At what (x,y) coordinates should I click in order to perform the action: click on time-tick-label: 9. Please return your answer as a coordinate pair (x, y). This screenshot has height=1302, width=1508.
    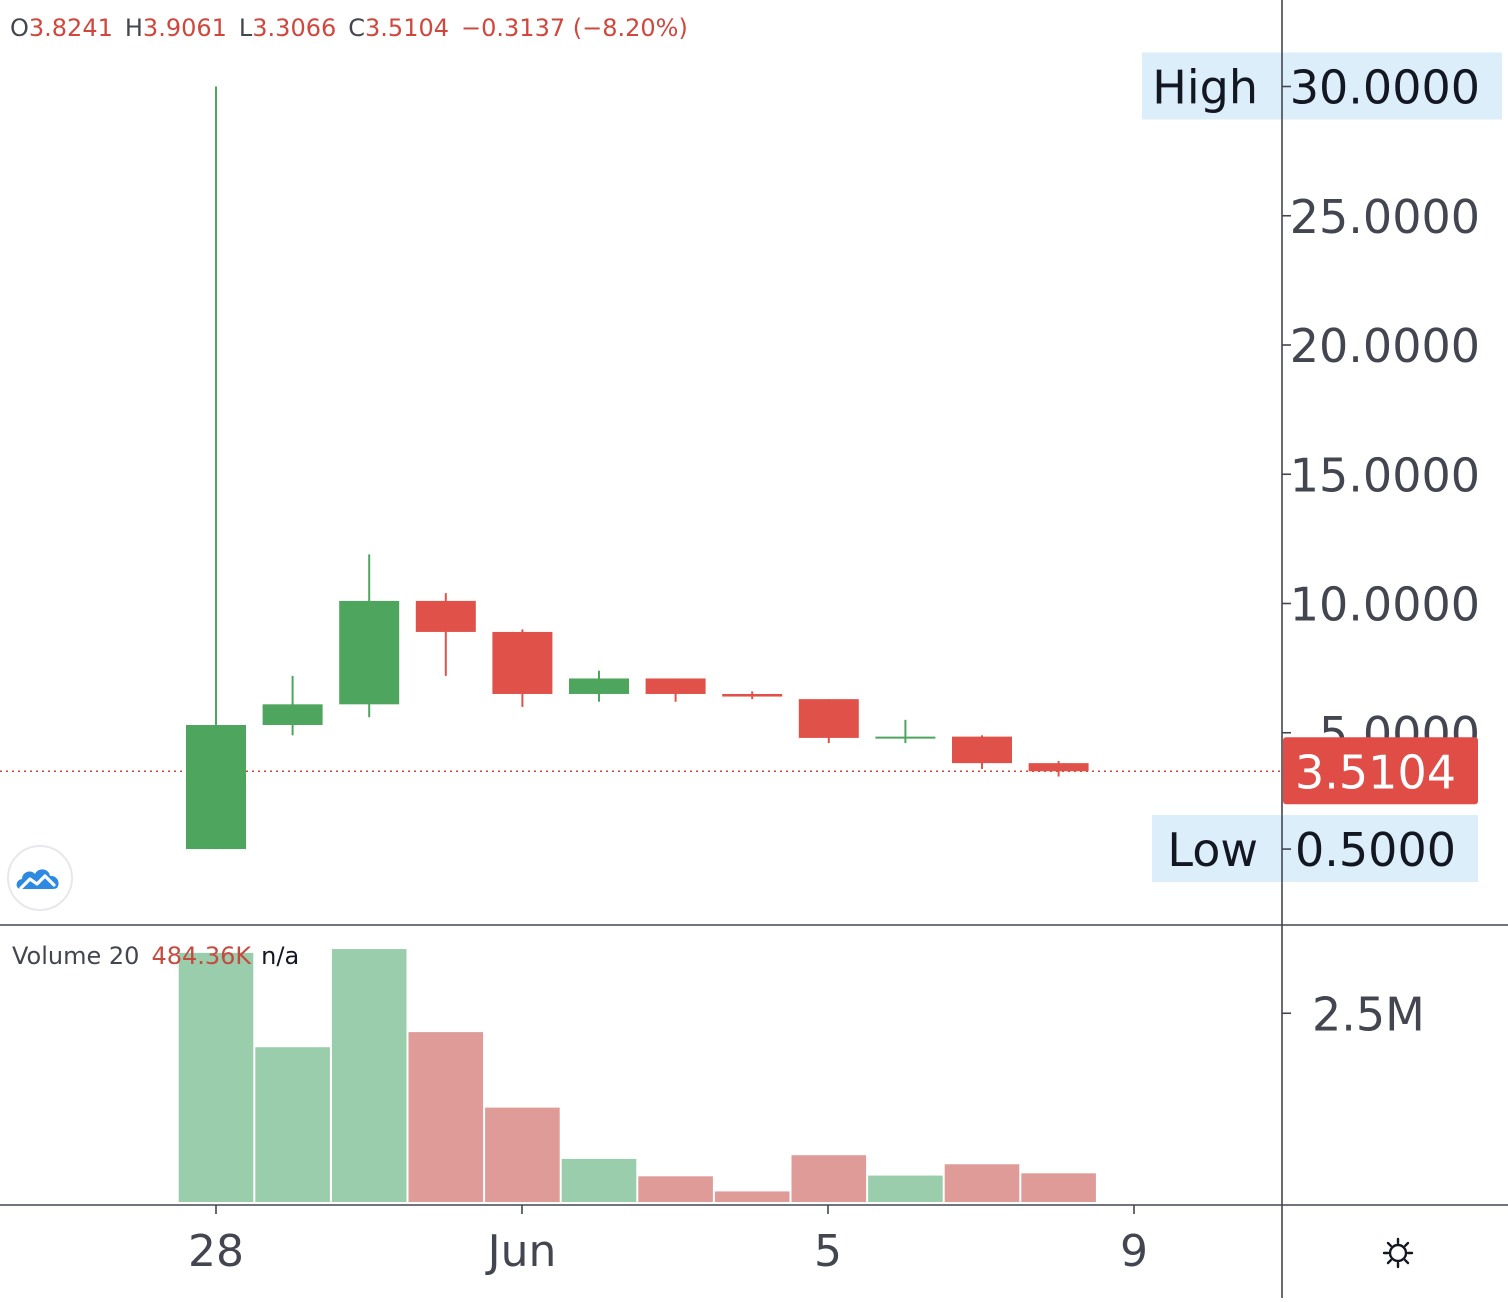
    Looking at the image, I should click on (1134, 1251).